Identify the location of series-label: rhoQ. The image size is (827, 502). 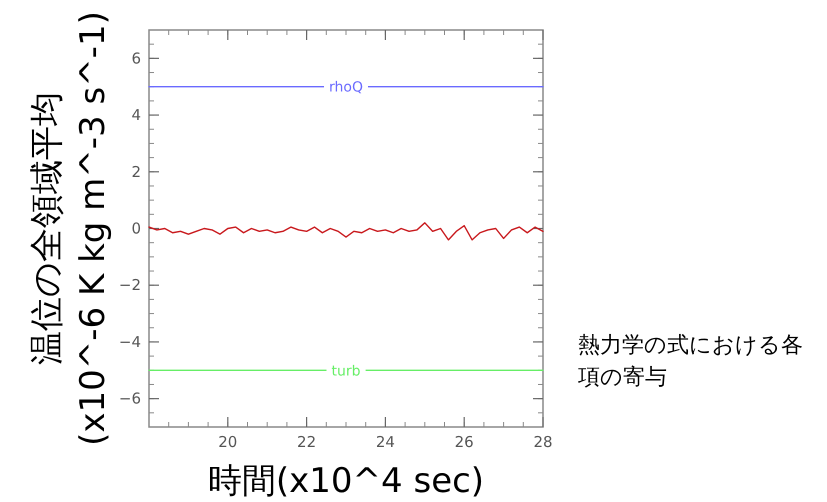
(346, 88).